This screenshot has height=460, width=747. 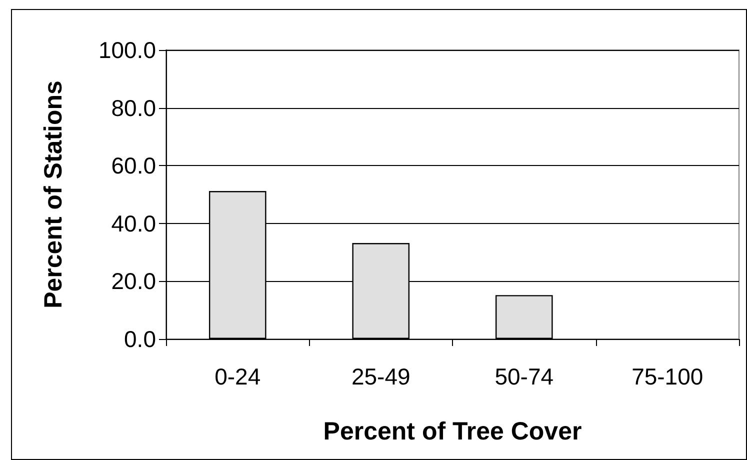 I want to click on y-tick-label: 80.0, so click(x=133, y=107).